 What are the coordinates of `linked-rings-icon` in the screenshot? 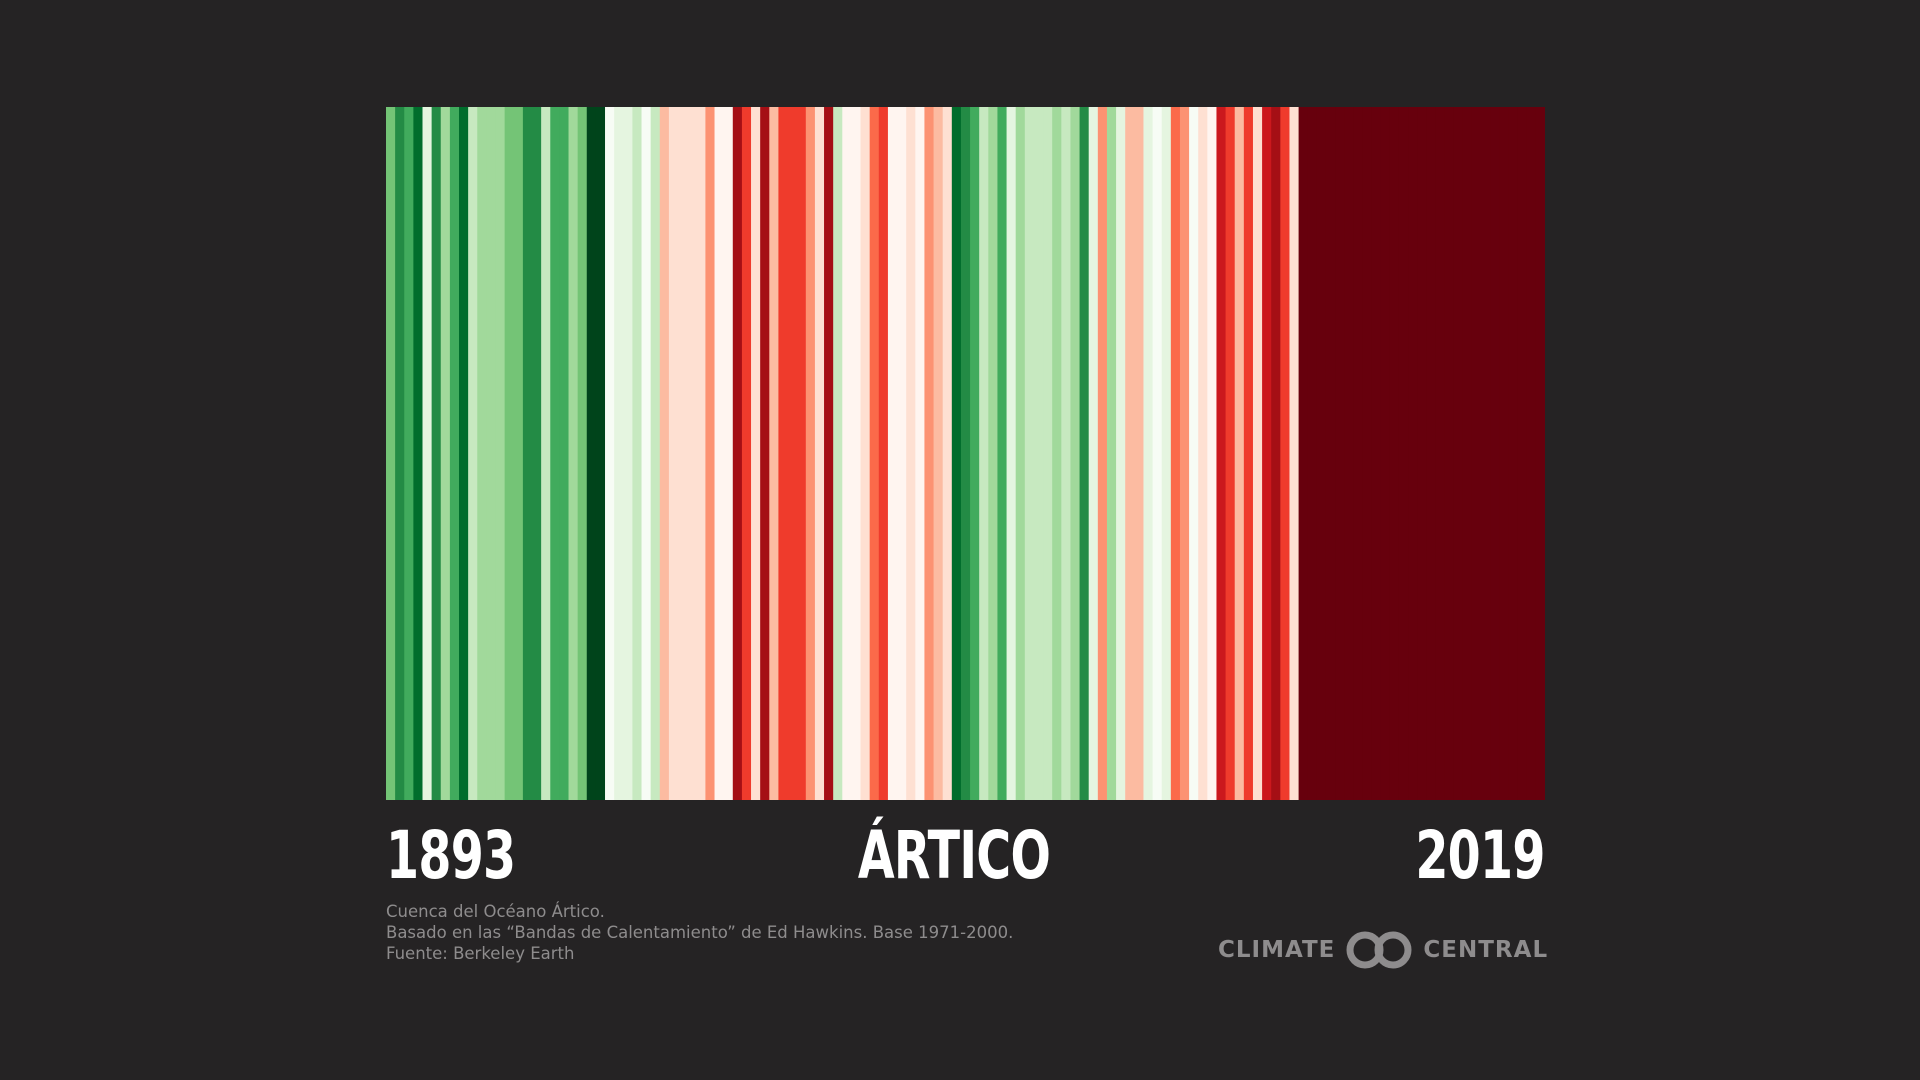 It's located at (1379, 950).